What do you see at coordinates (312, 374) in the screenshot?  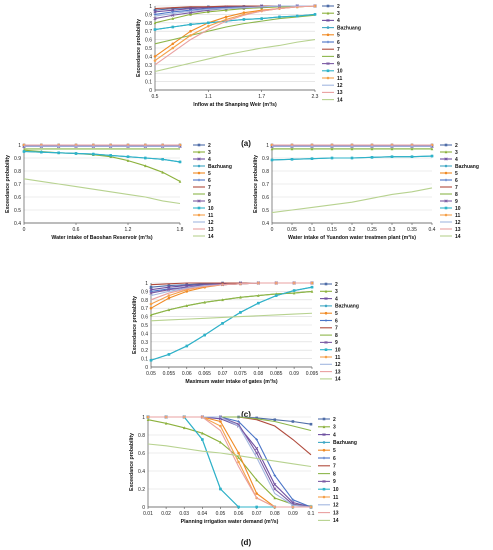 I see `x-tick-label: 0.095` at bounding box center [312, 374].